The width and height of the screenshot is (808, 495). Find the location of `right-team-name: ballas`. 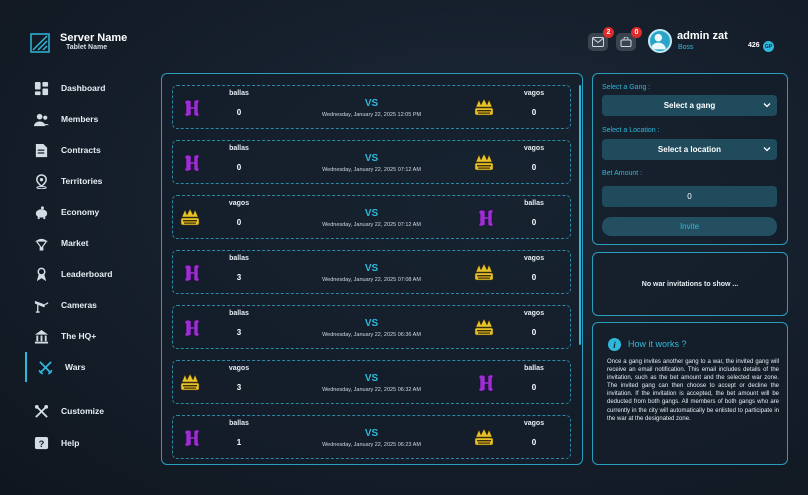

right-team-name: ballas is located at coordinates (534, 203).